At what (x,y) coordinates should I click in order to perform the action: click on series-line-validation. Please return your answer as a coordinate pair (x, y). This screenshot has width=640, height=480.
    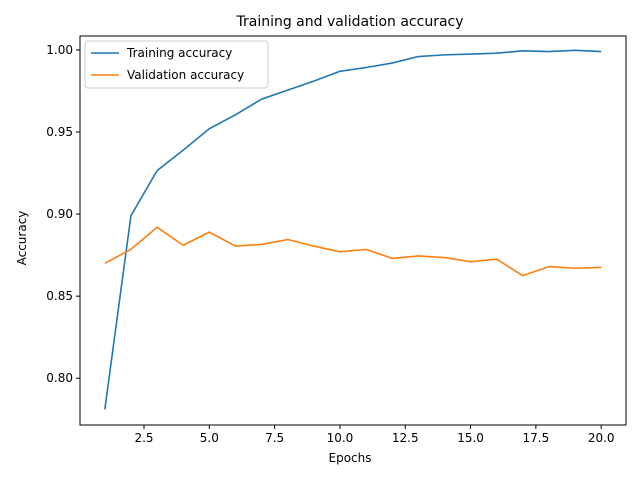
    Looking at the image, I should click on (353, 251).